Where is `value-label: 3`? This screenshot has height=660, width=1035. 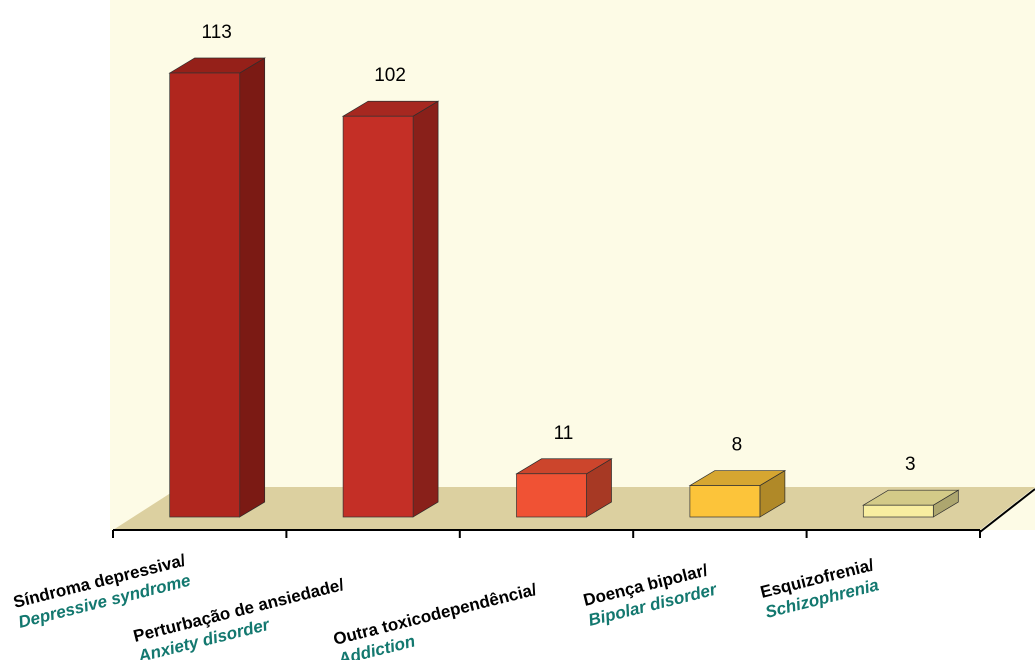
value-label: 3 is located at coordinates (910, 464).